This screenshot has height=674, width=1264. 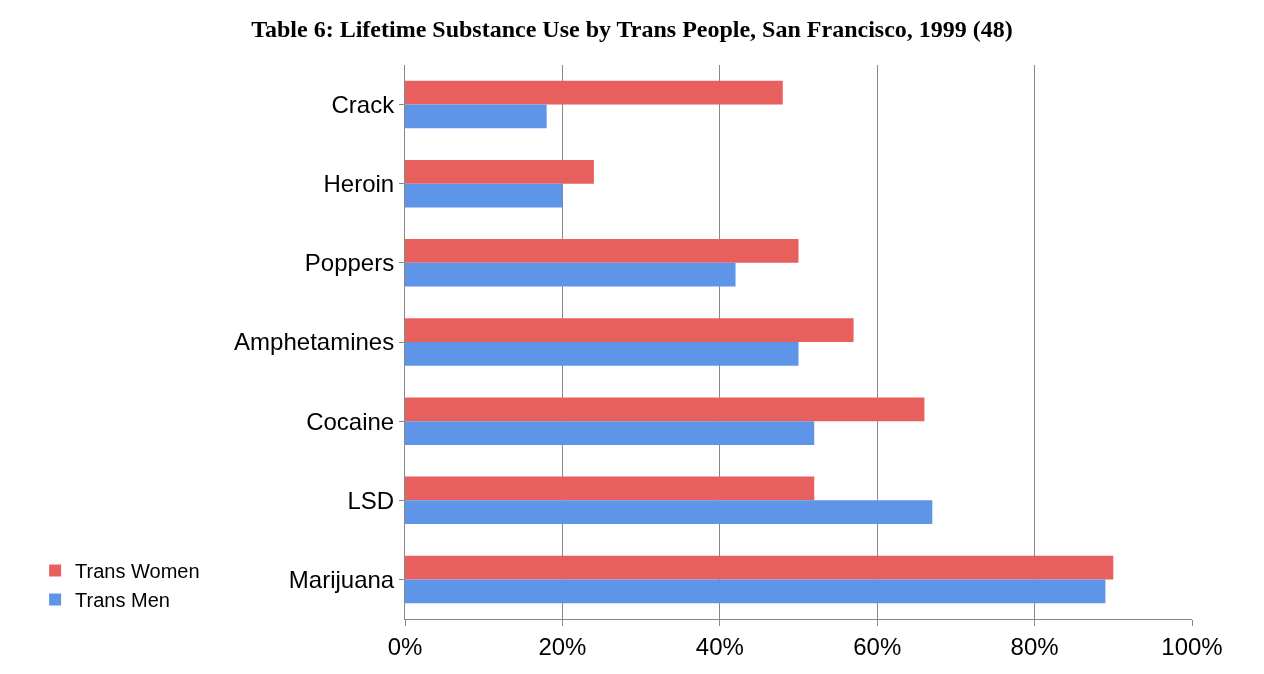 What do you see at coordinates (122, 600) in the screenshot?
I see `legend-label: Trans Men` at bounding box center [122, 600].